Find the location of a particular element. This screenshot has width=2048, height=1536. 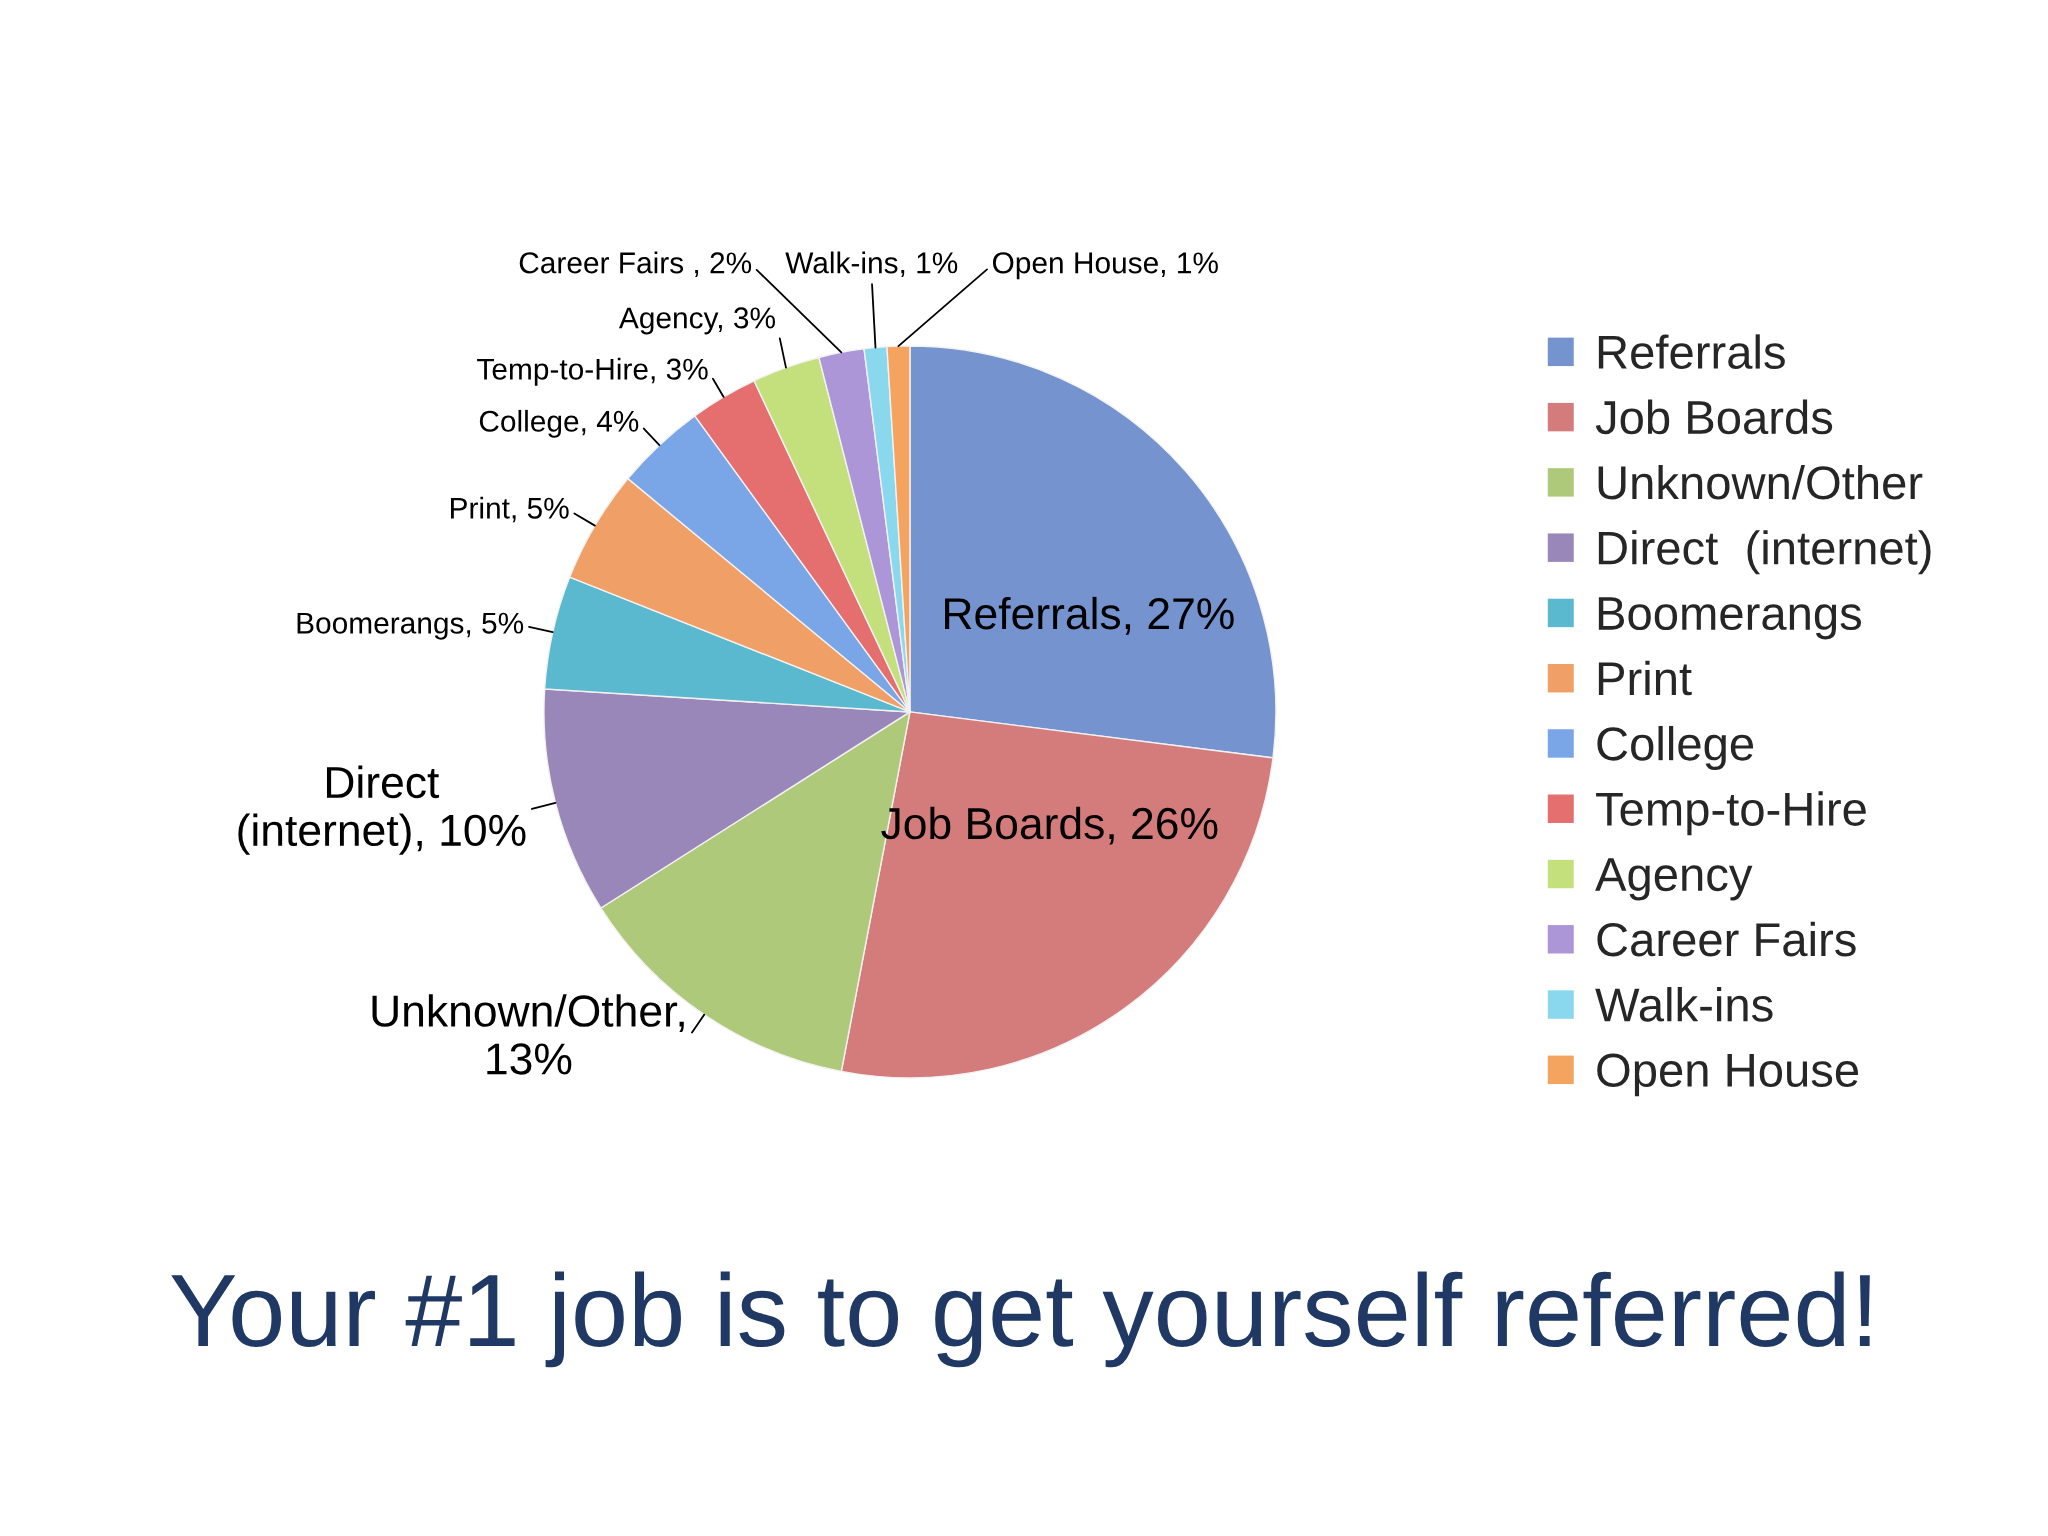

legend-label: Open House is located at coordinates (1728, 1075).